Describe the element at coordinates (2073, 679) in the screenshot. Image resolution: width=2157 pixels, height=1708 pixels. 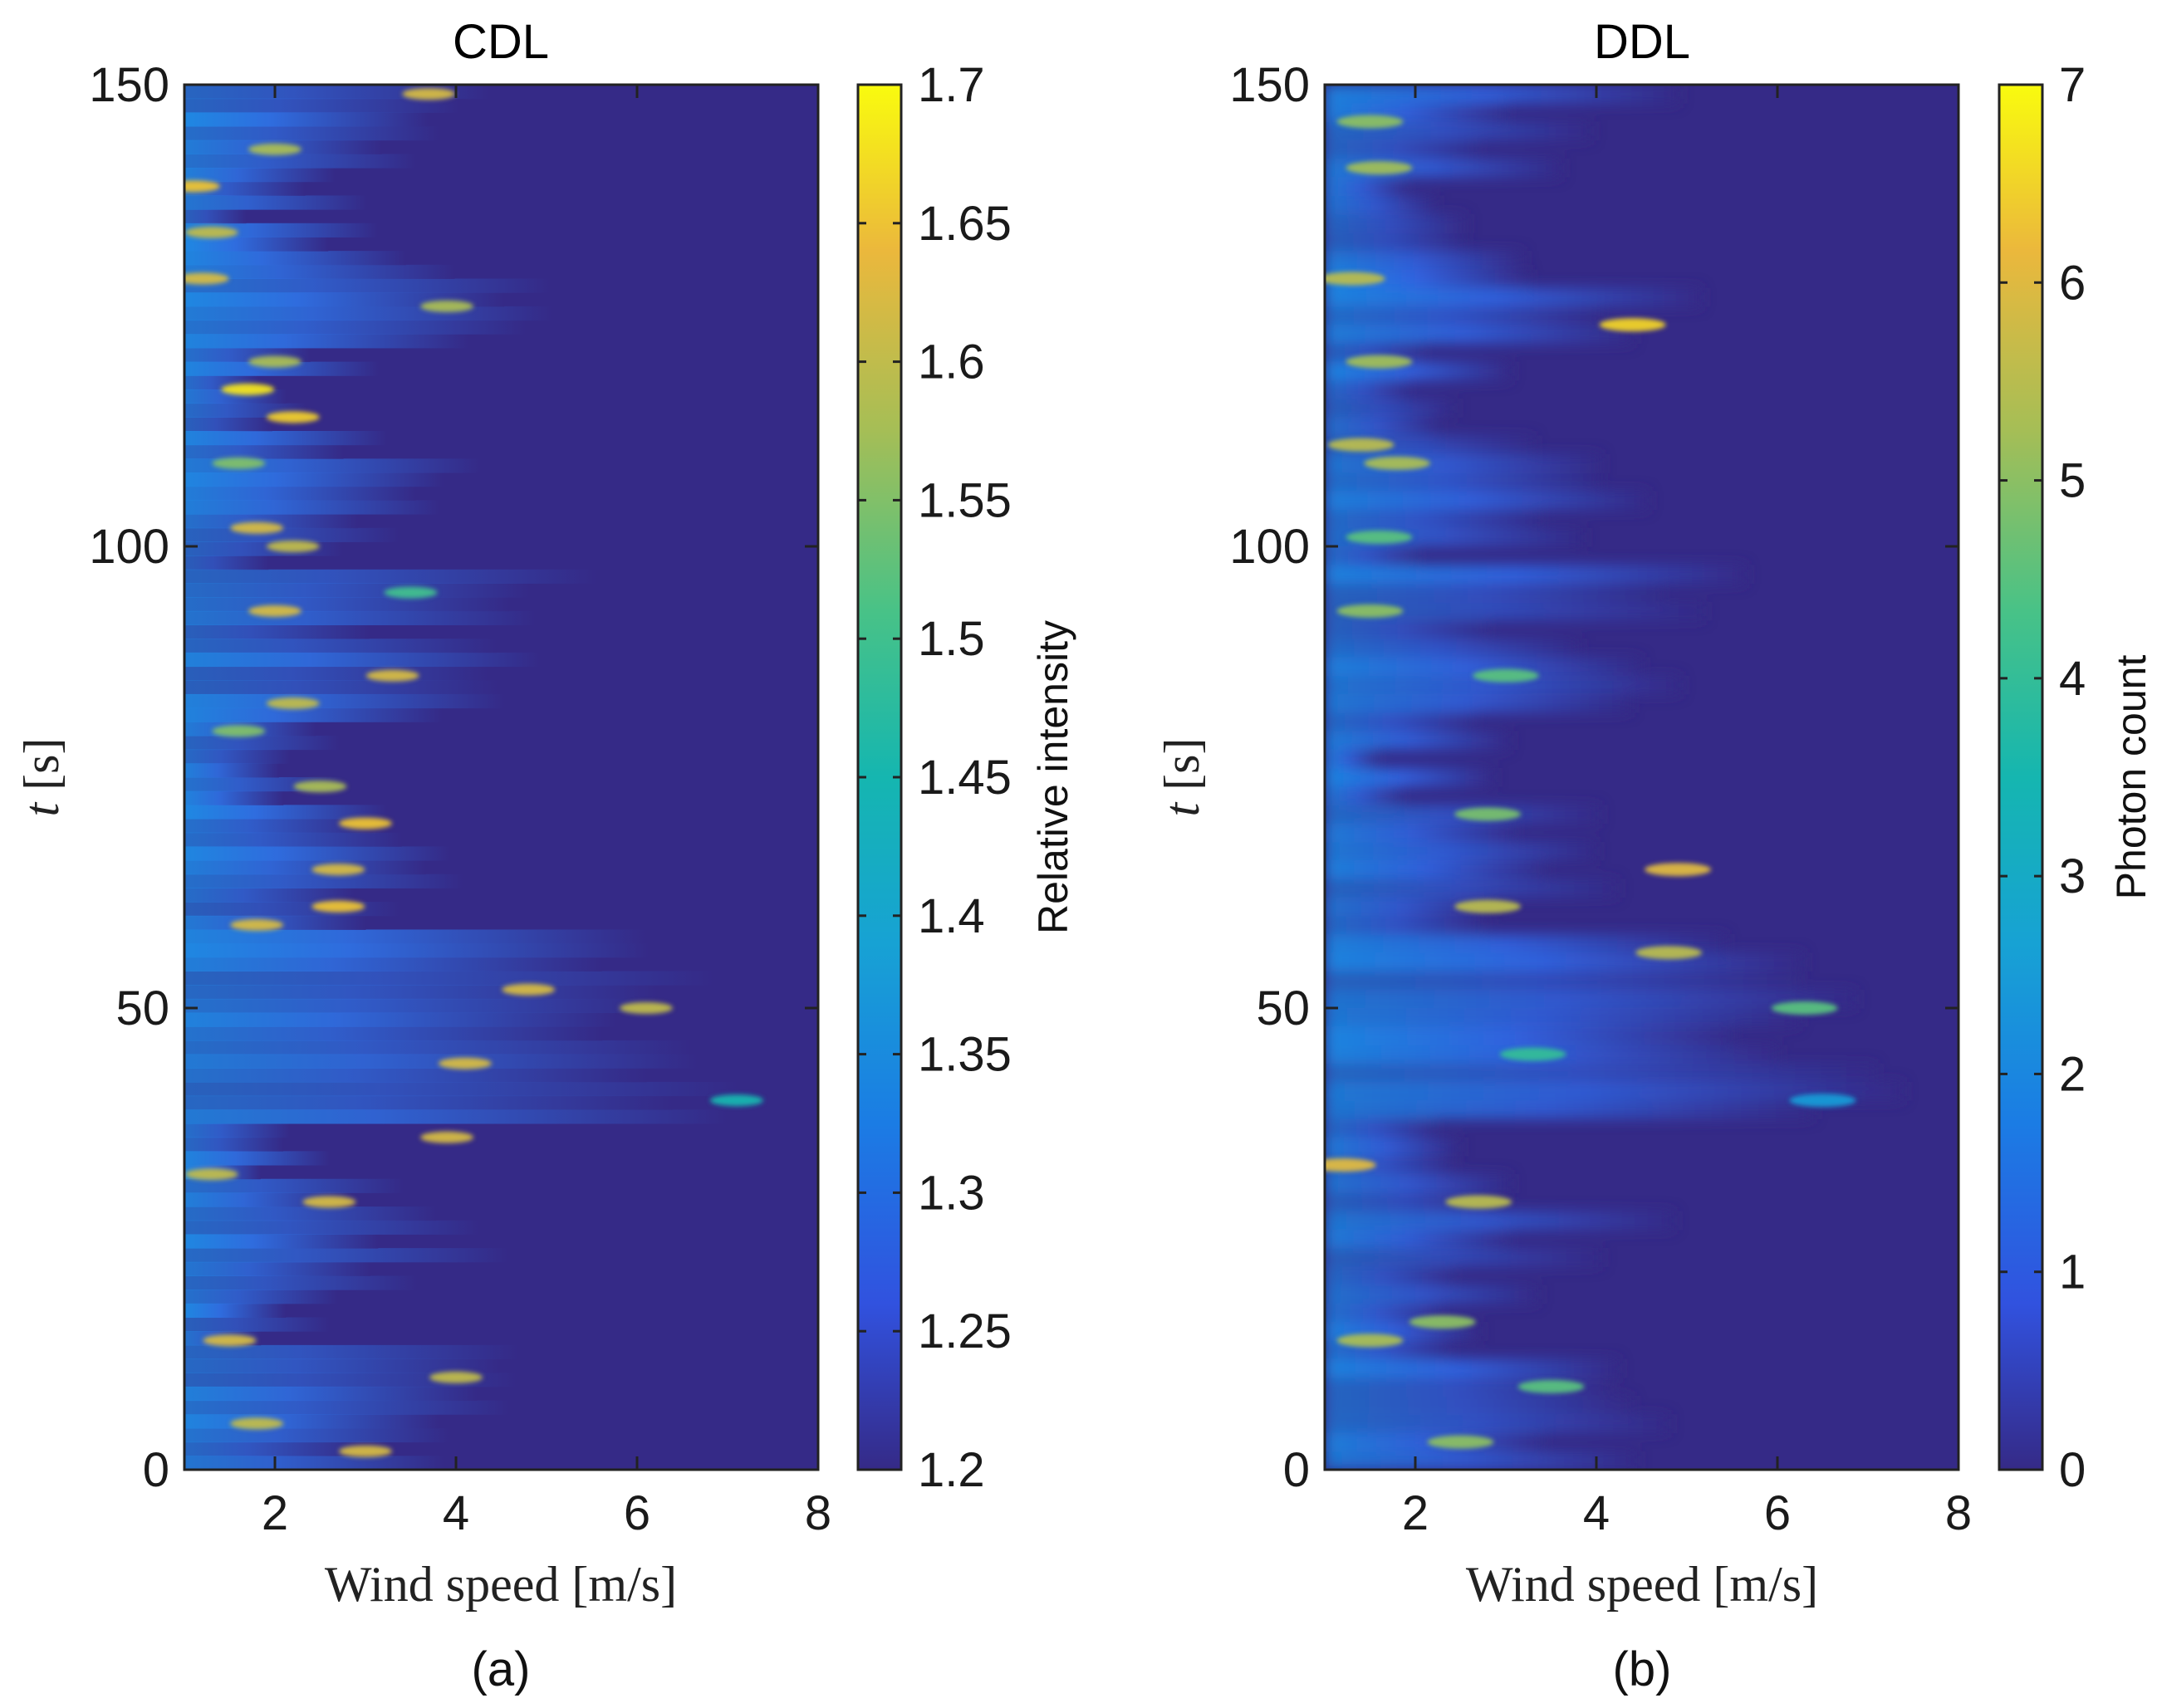
I see `colorbar-tick-label: 4` at that location.